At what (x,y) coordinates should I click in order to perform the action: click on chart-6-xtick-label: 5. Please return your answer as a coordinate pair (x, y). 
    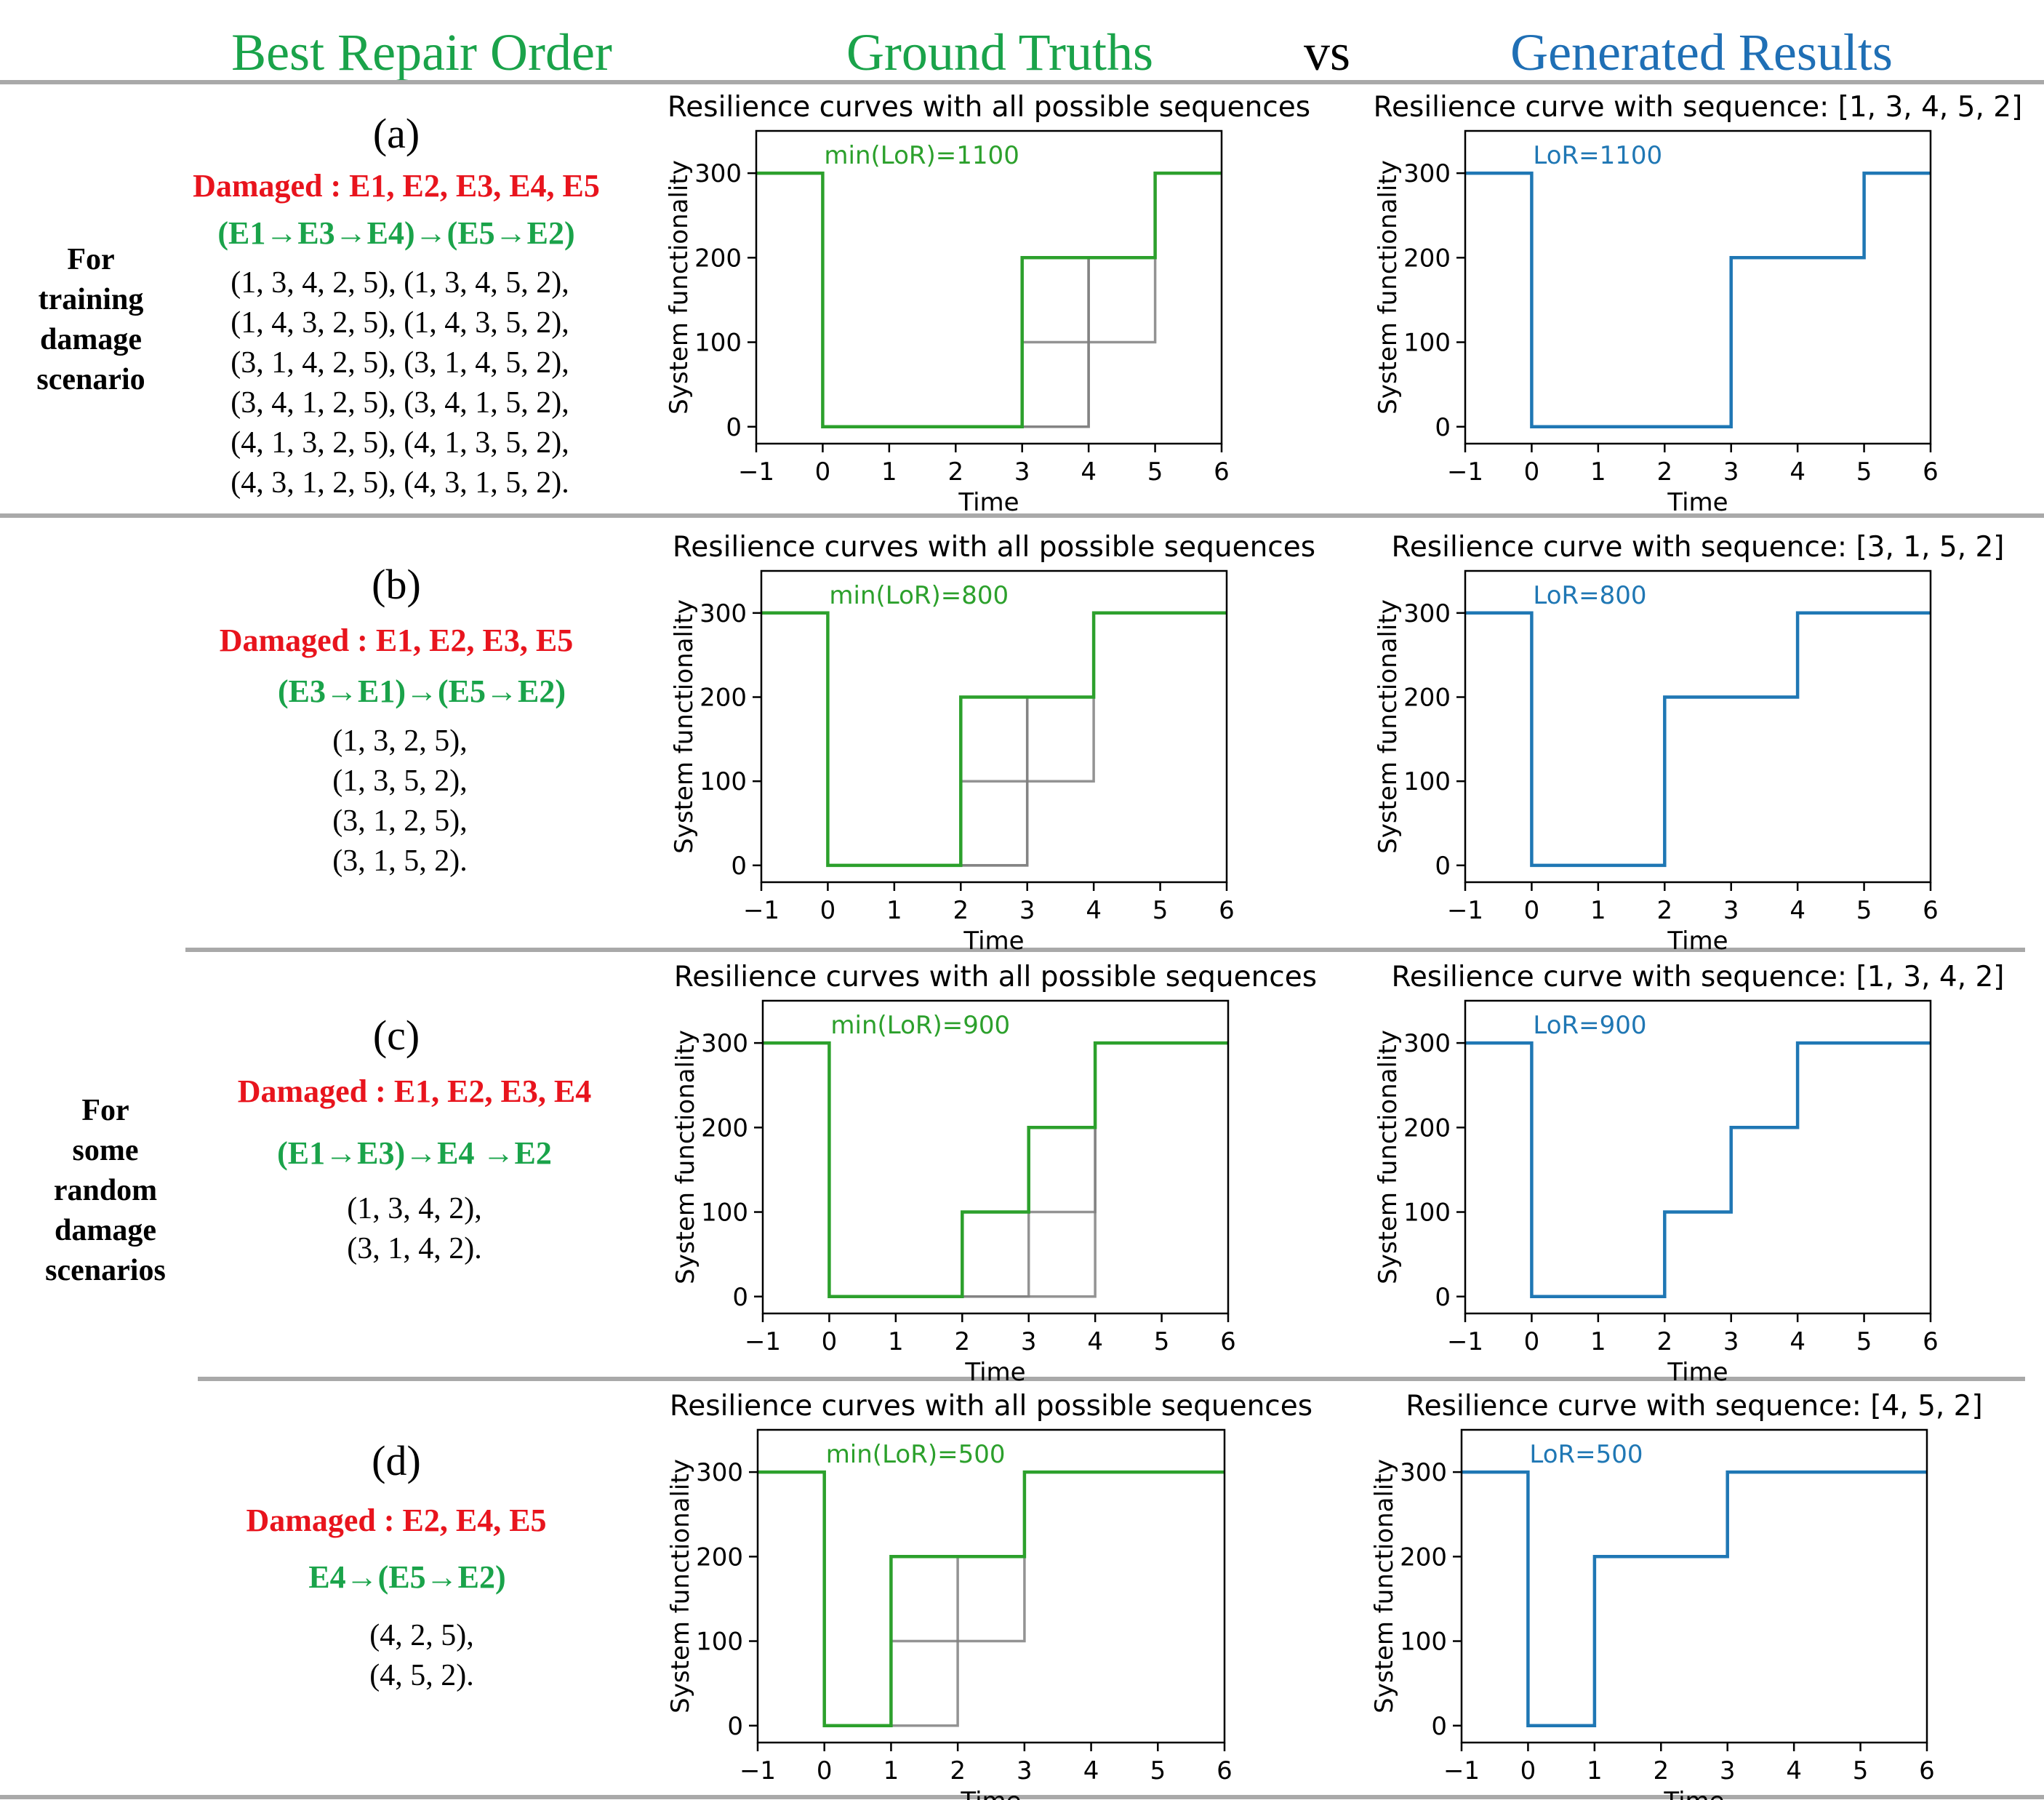
    Looking at the image, I should click on (1864, 1341).